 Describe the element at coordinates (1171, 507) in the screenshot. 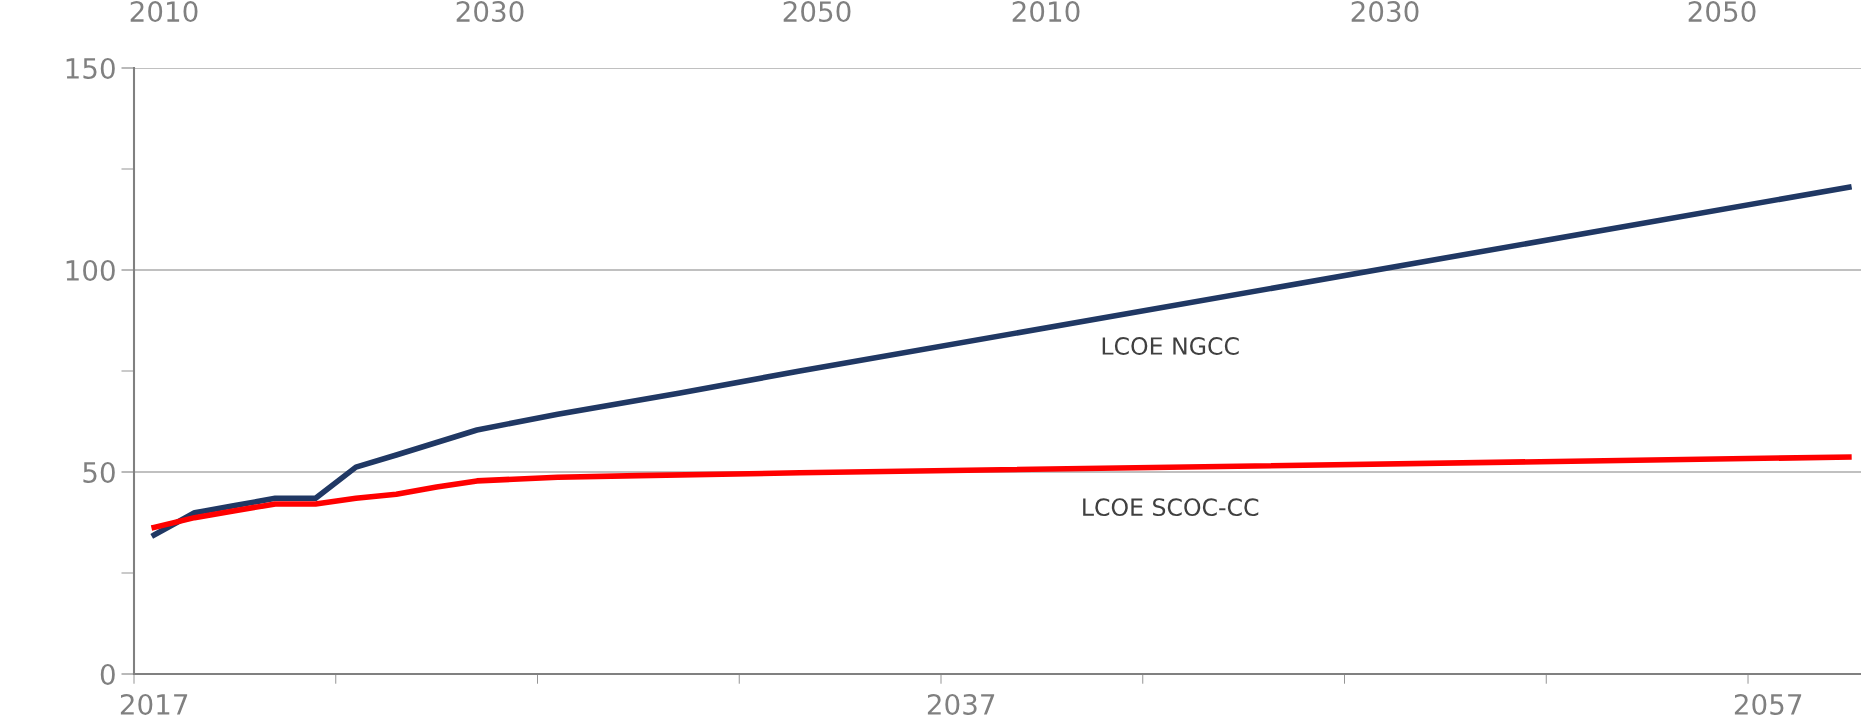

I see `series-label: LCOE SCOC-CC` at that location.